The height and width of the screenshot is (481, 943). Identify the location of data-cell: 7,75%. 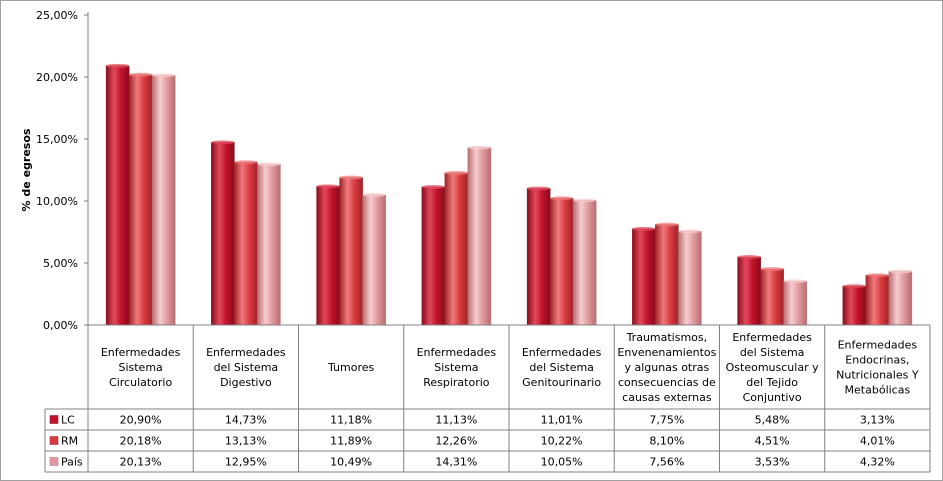
(666, 420).